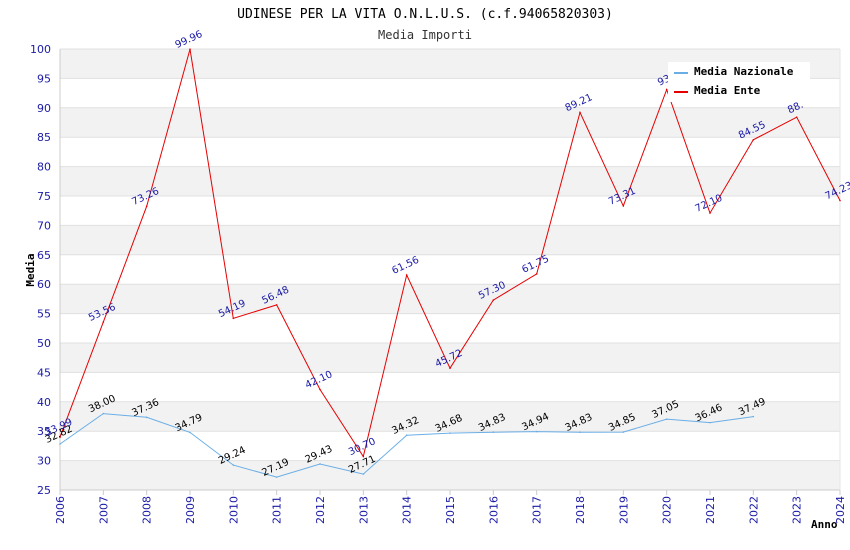 The image size is (850, 550). What do you see at coordinates (753, 140) in the screenshot?
I see `point-media-ente-2022` at bounding box center [753, 140].